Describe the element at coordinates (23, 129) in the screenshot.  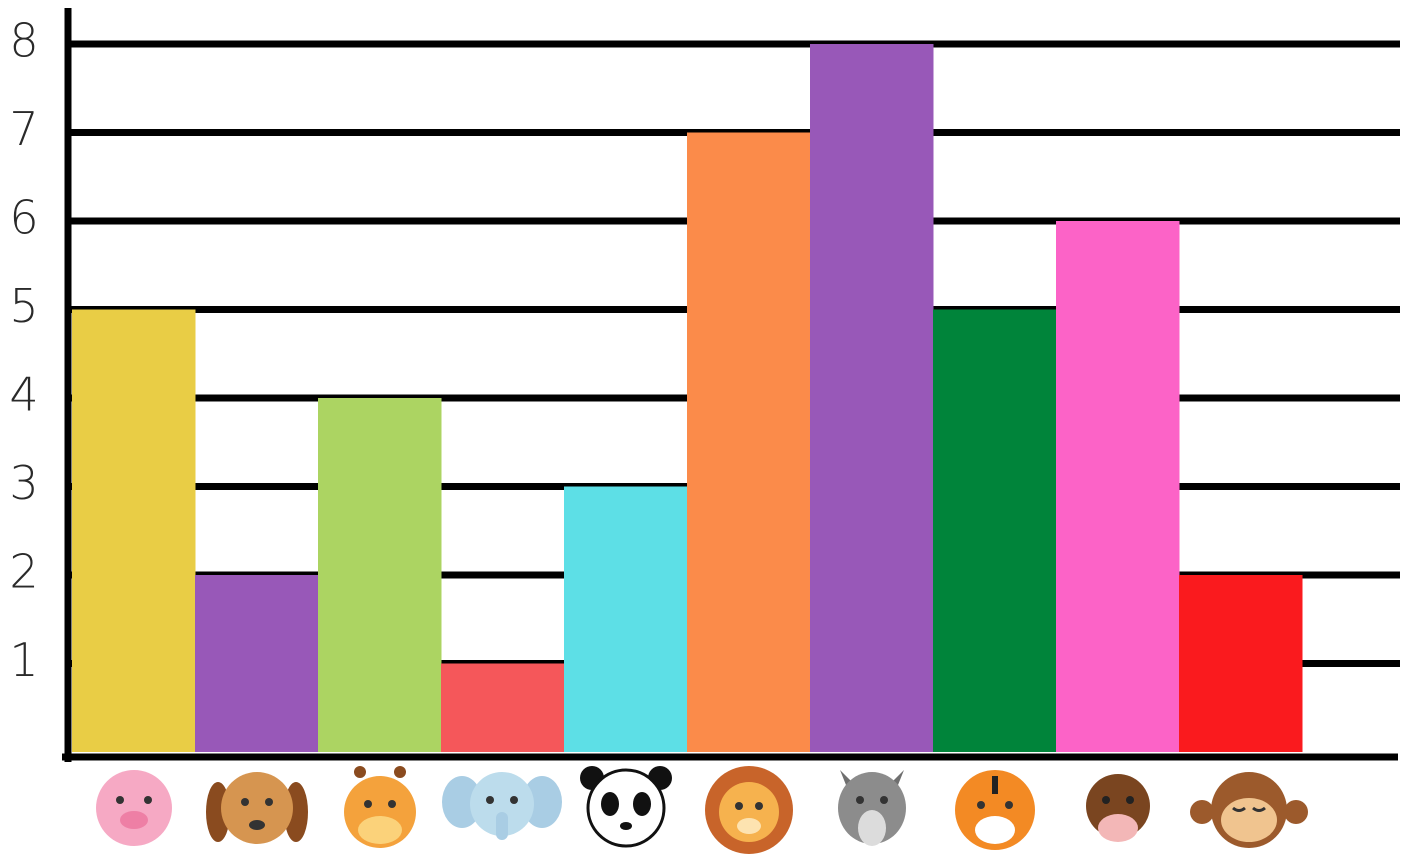
I see `y-tick-label: 7` at that location.